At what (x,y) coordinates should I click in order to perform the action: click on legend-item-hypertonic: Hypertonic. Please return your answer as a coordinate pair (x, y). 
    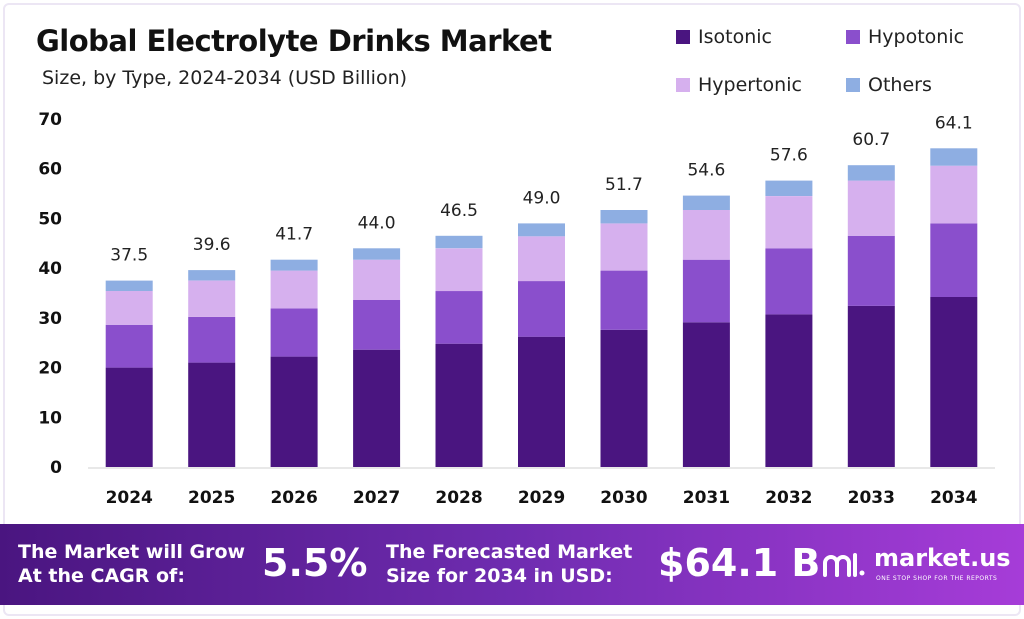
    Looking at the image, I should click on (739, 85).